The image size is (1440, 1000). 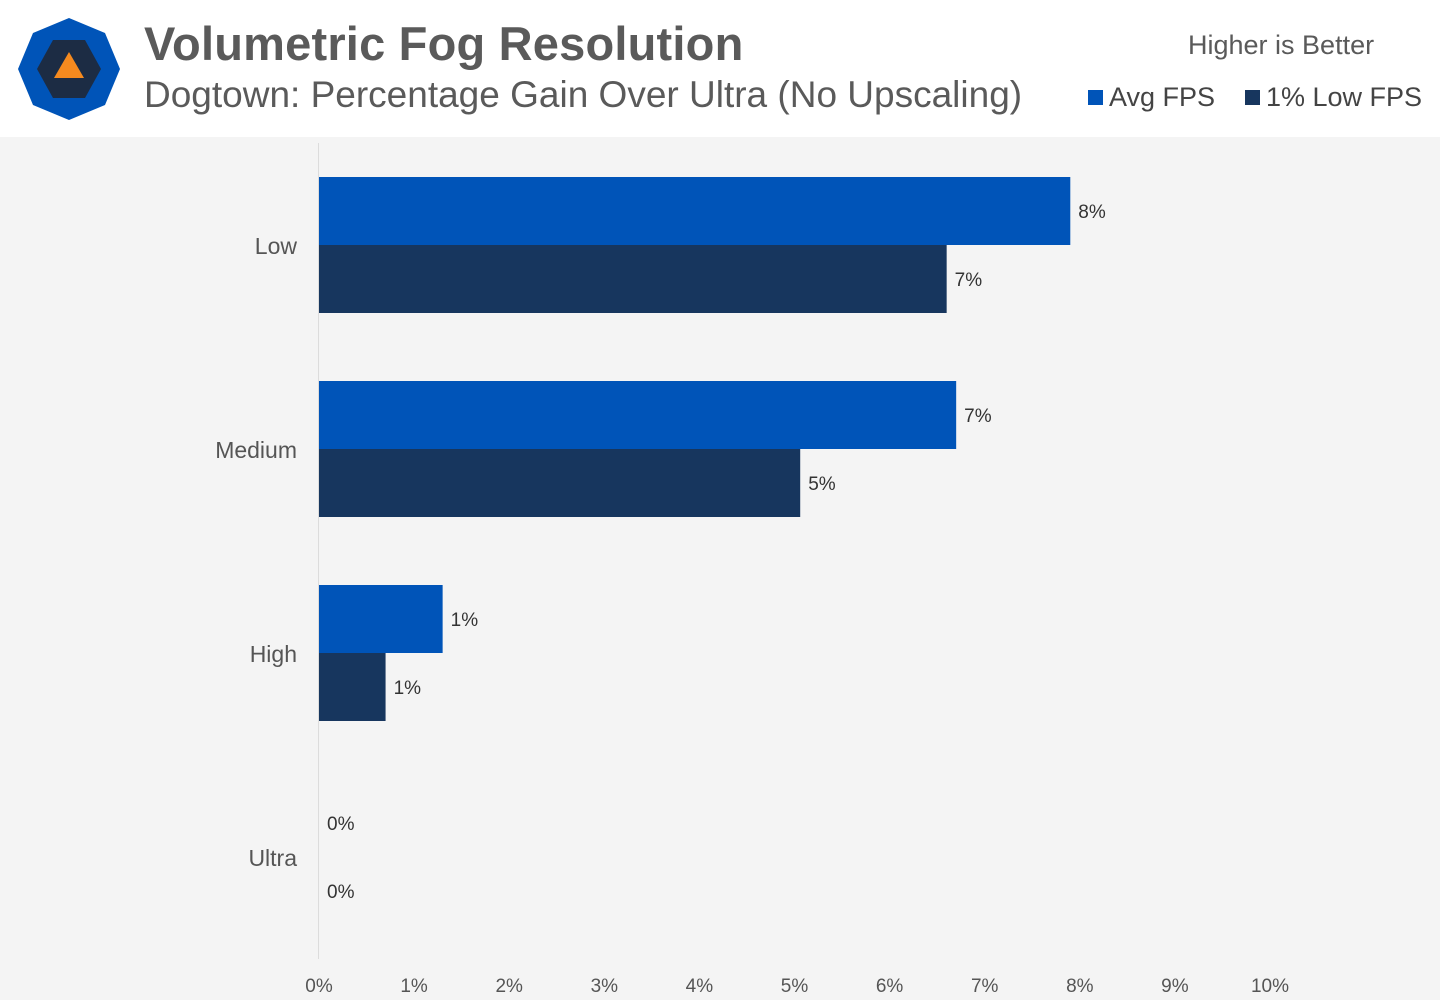 I want to click on bar-avg-fps-medium, so click(x=638, y=415).